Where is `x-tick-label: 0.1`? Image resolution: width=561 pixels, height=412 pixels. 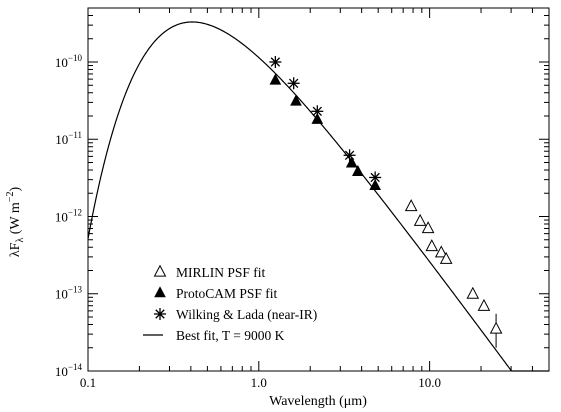 x-tick-label: 0.1 is located at coordinates (88, 382).